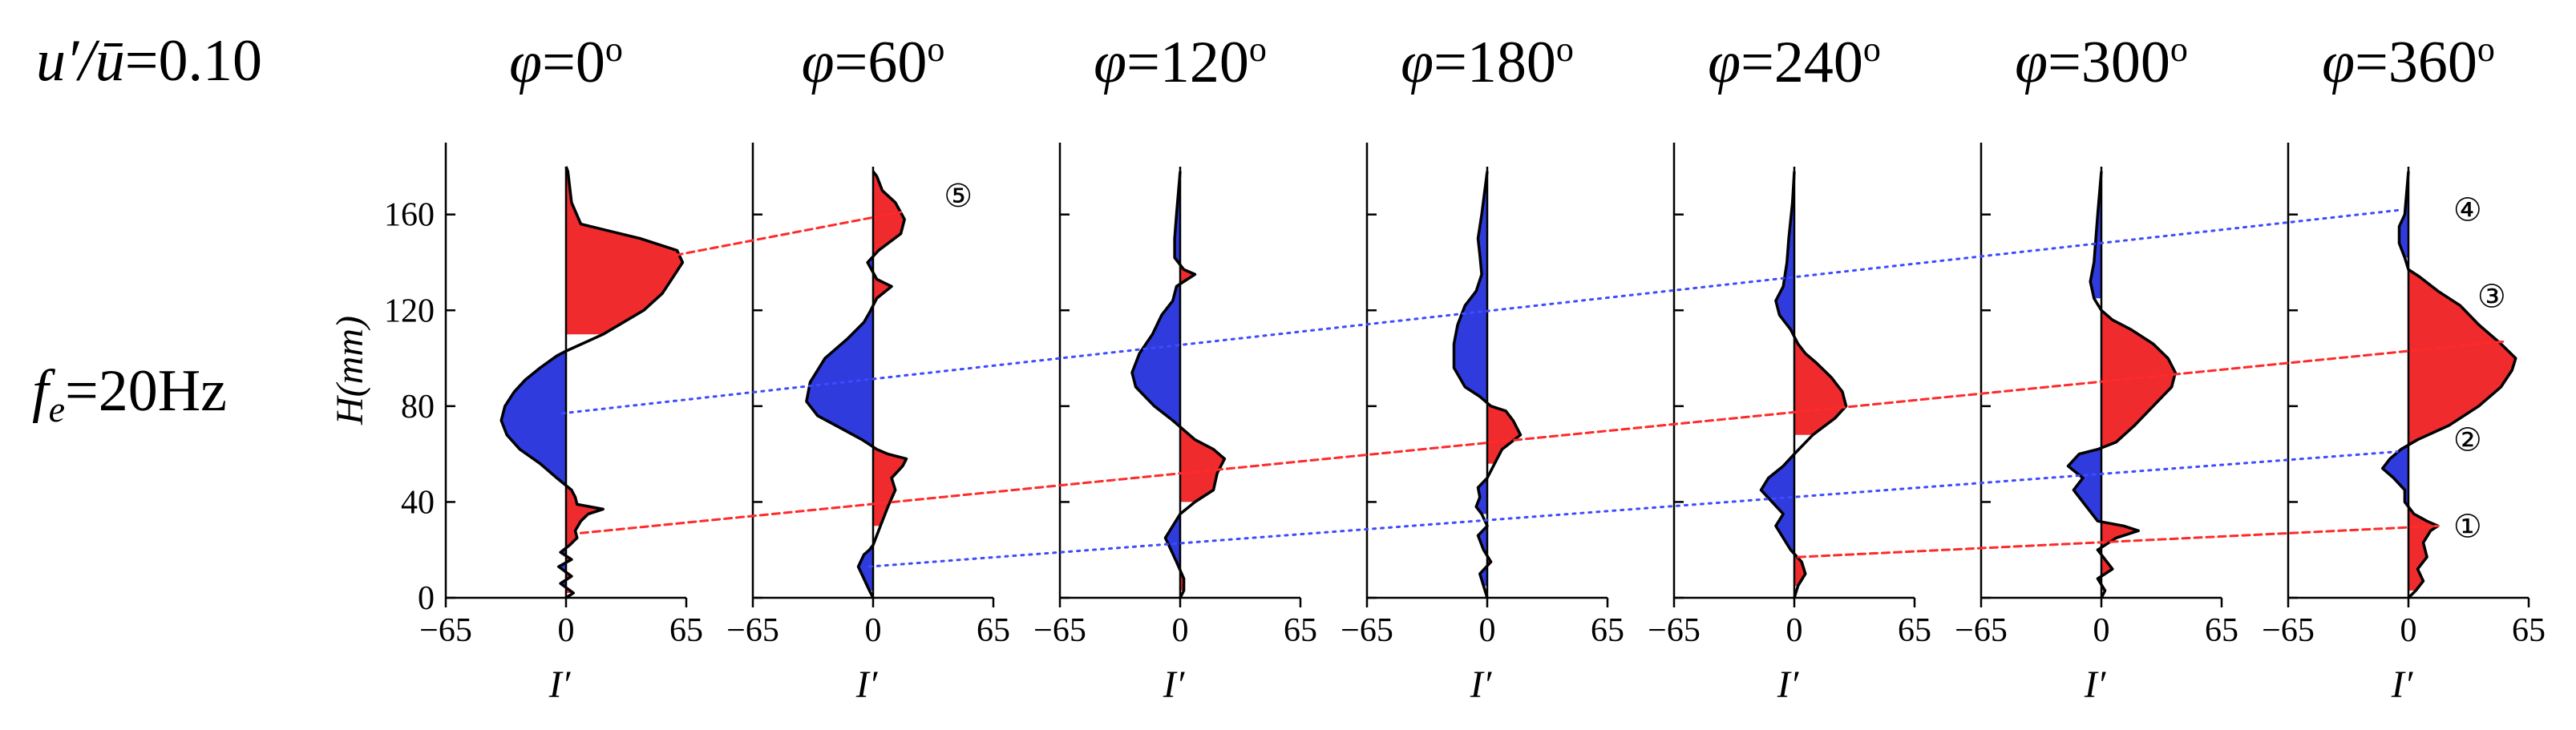 This screenshot has width=2576, height=730. I want to click on frequency-label: fe=20Hz, so click(129, 394).